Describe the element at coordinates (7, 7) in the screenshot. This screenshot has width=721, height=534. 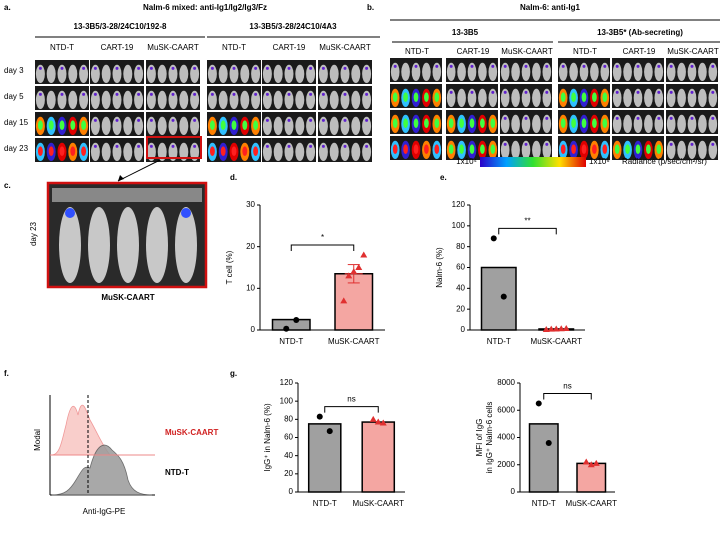
I see `panel-label: a.` at that location.